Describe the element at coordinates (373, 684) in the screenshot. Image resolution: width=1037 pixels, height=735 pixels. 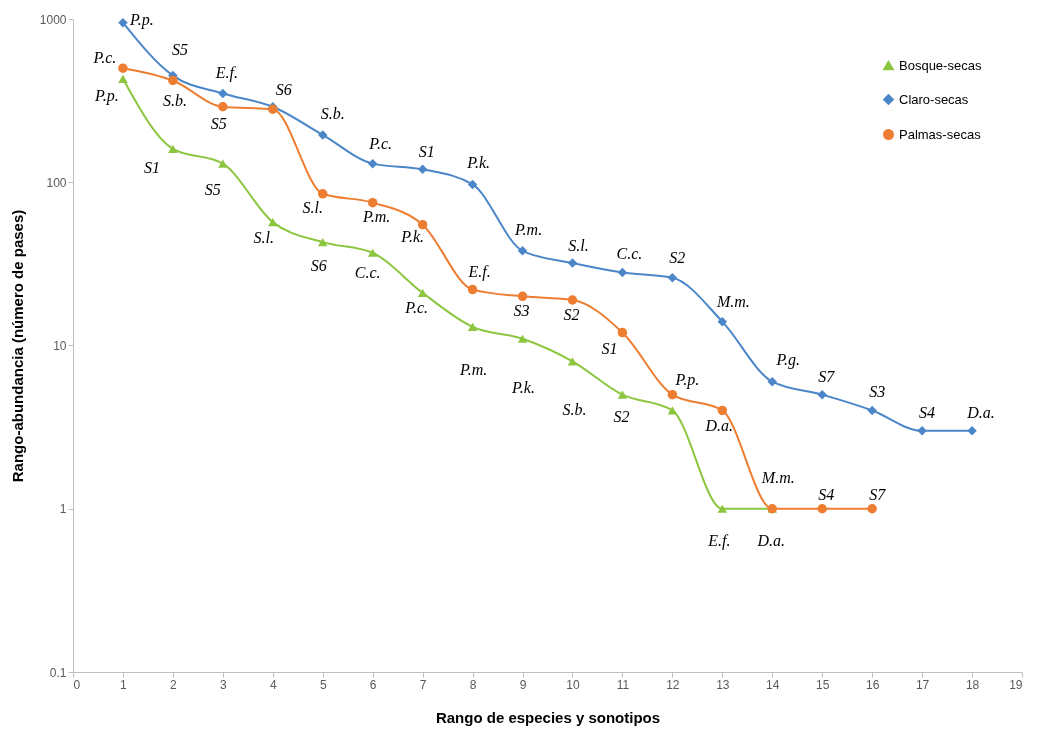
I see `x-tick-label: 6` at that location.